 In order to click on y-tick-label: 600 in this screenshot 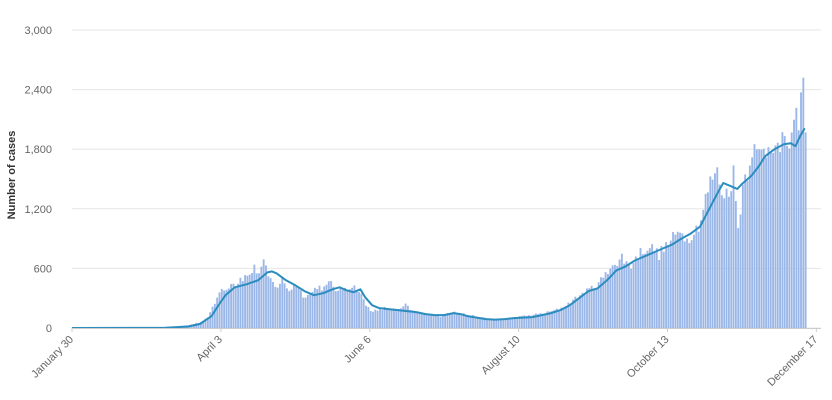, I will do `click(43, 269)`.